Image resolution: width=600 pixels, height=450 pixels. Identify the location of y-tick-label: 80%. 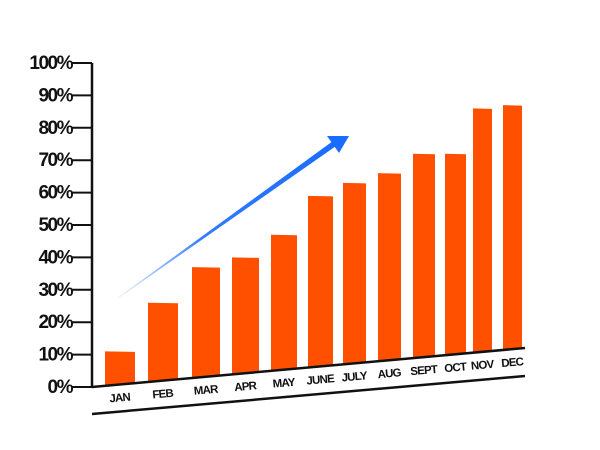
(55, 128).